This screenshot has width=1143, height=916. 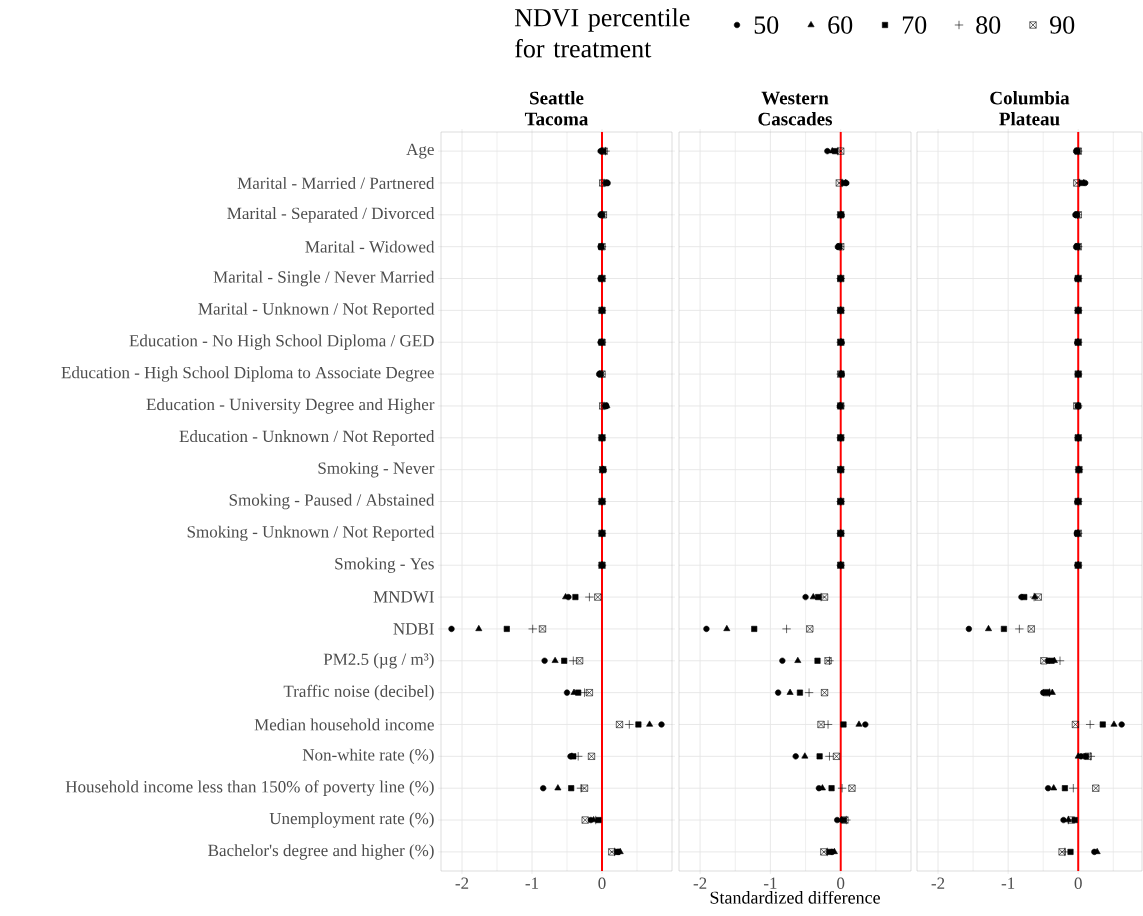 What do you see at coordinates (247, 374) in the screenshot?
I see `y-tick-label: Education - High School Diploma to Associate Degree` at bounding box center [247, 374].